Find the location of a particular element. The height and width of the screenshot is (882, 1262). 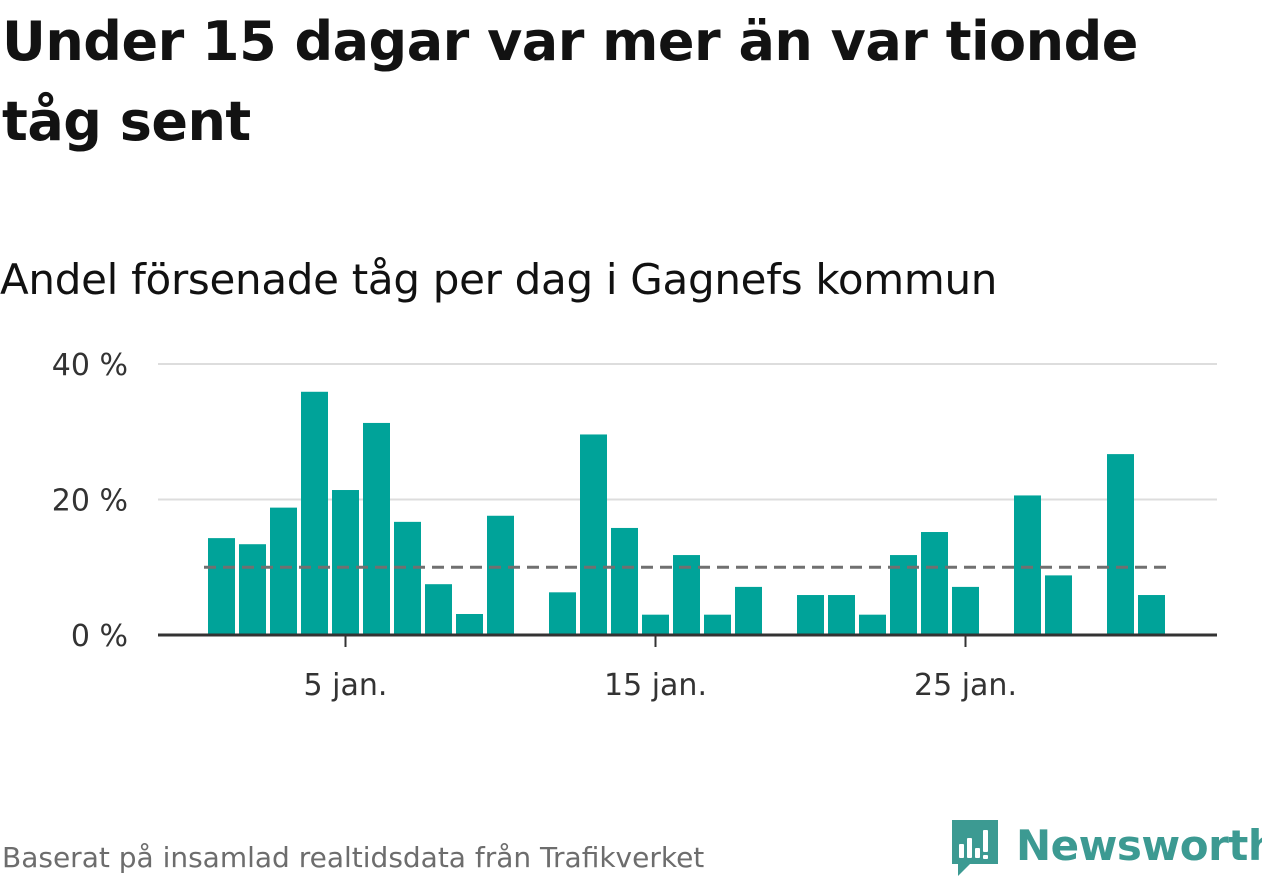

newsworthy-logo-icon is located at coordinates (975, 848).